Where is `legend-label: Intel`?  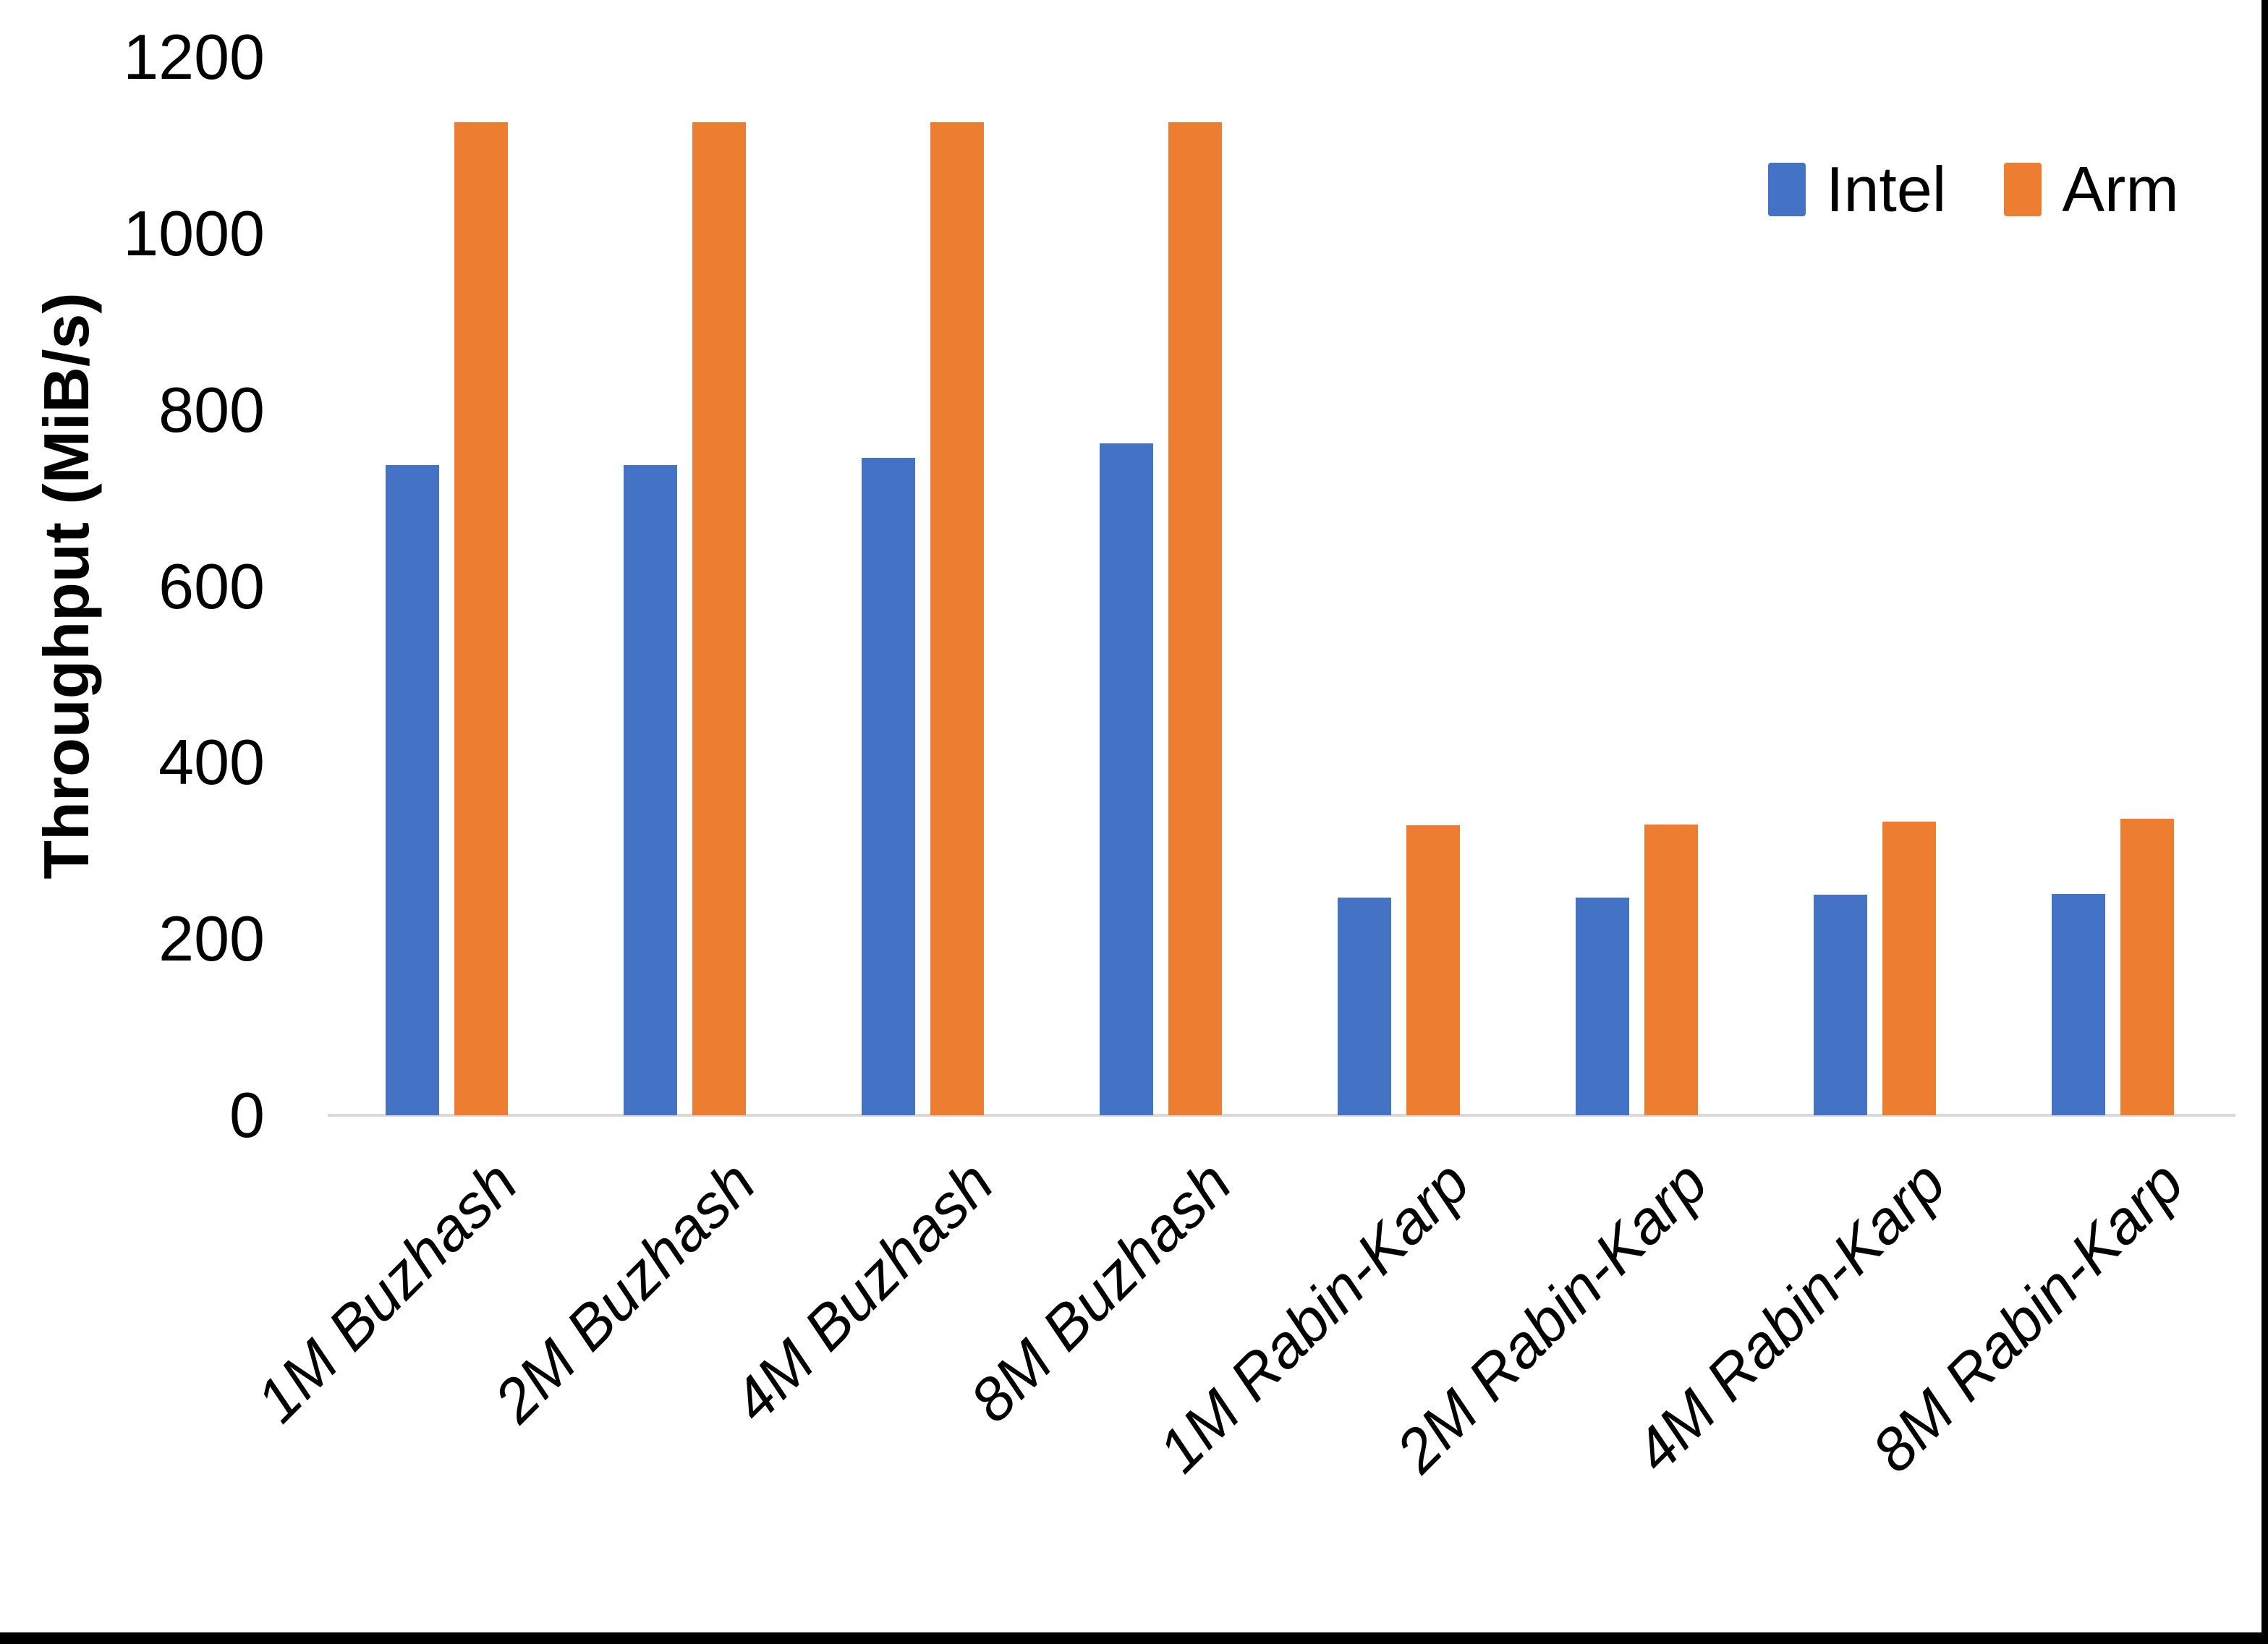 legend-label: Intel is located at coordinates (1886, 189).